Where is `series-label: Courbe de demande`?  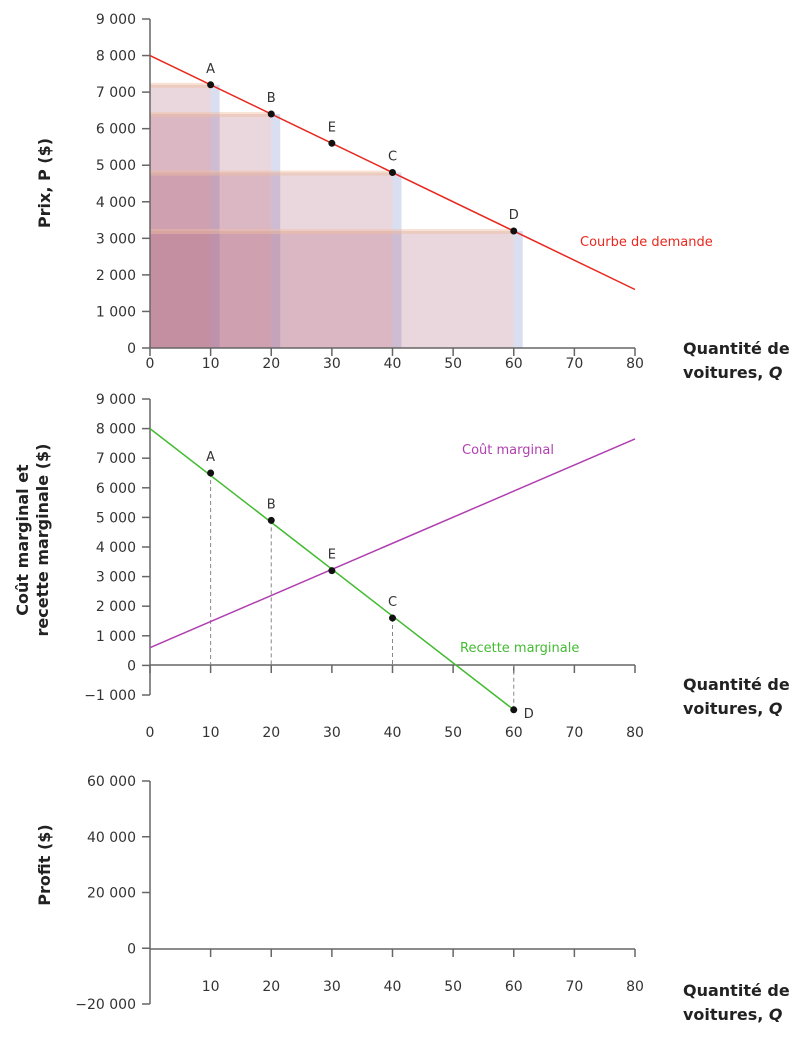 series-label: Courbe de demande is located at coordinates (646, 242).